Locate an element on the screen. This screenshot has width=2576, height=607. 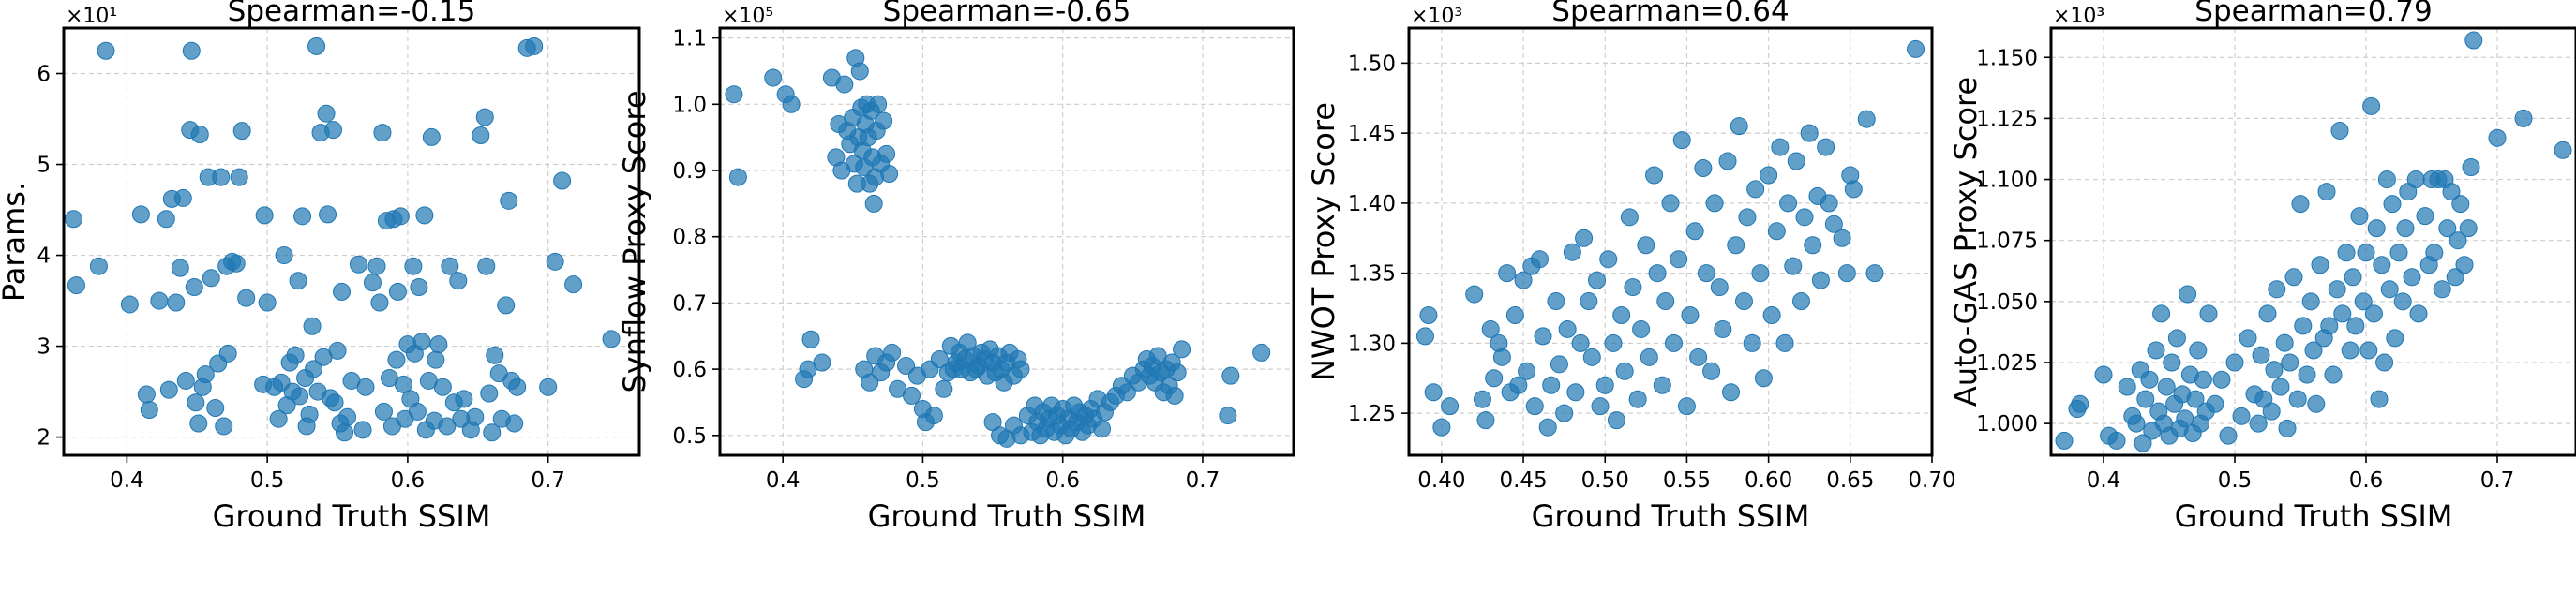
y-tick-label: 1.050 is located at coordinates (2007, 303).